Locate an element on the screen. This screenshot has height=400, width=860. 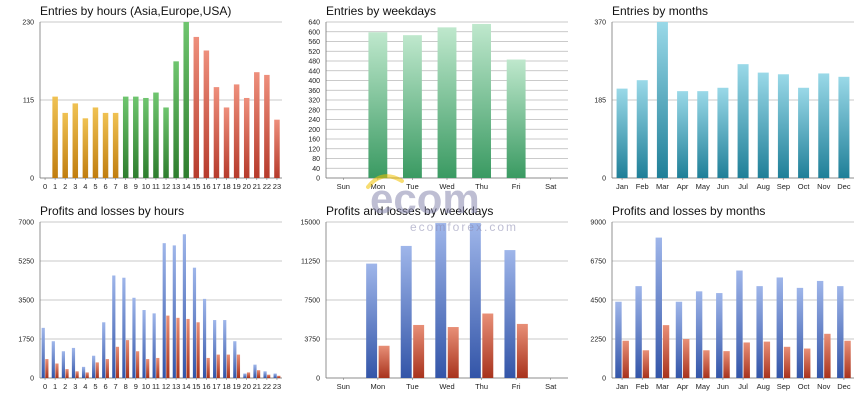
y-tick-label: 400 is located at coordinates (314, 81).